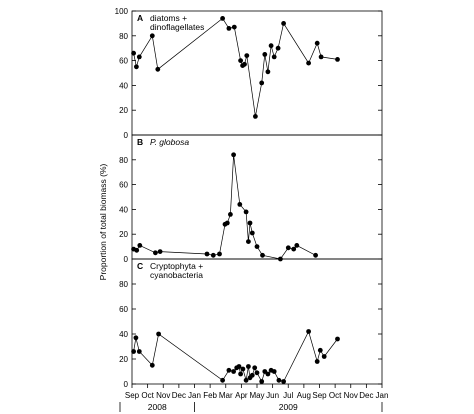 The height and width of the screenshot is (414, 474). I want to click on year-label: 2009, so click(288, 407).